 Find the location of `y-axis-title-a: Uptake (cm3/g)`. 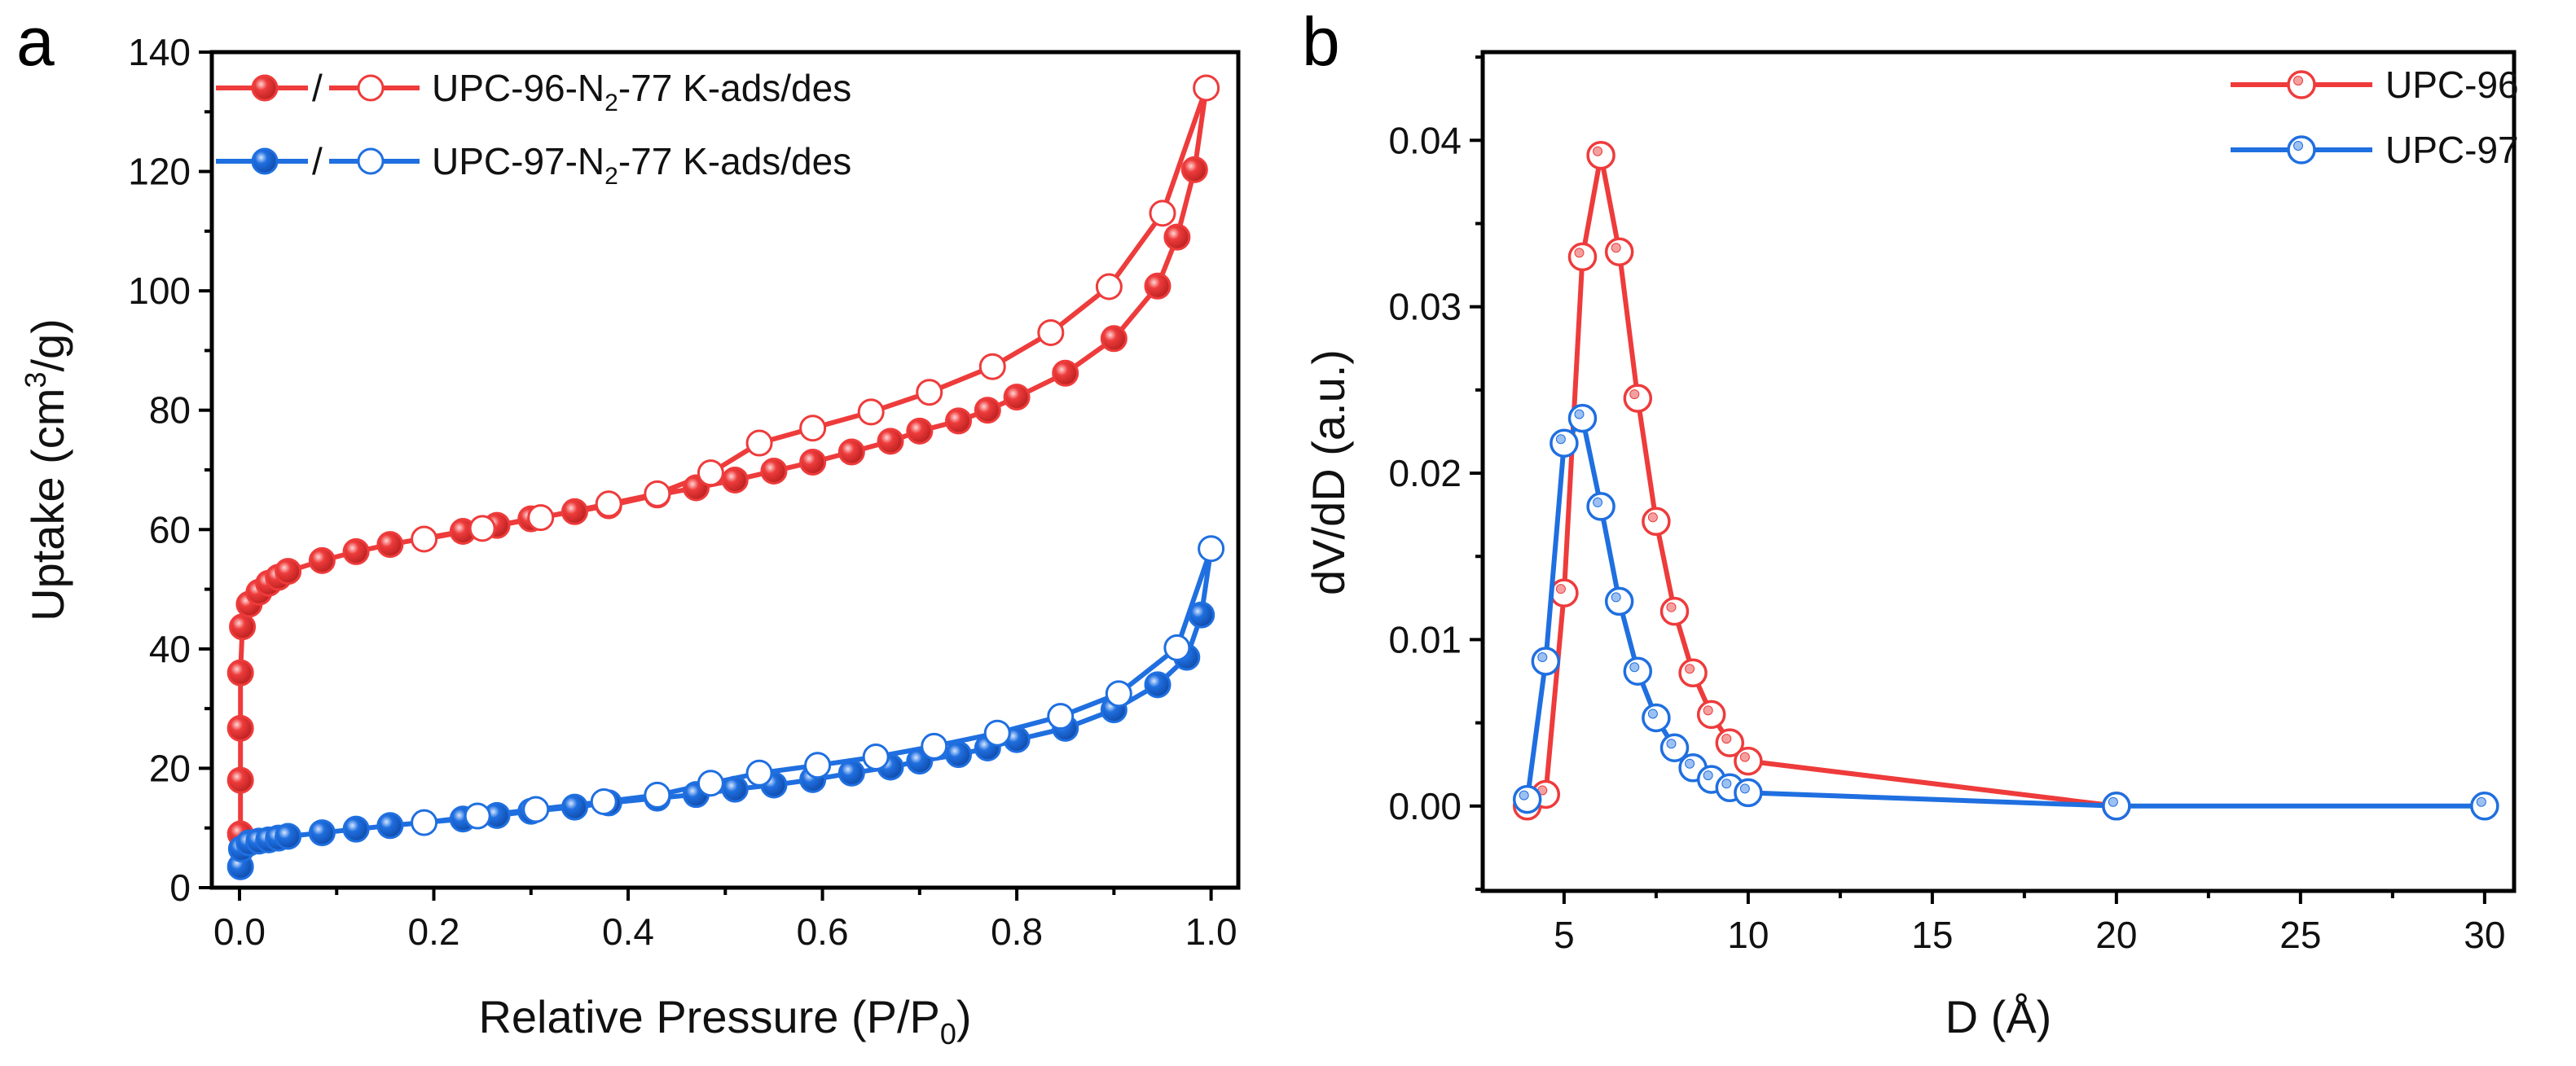

y-axis-title-a: Uptake (cm3/g) is located at coordinates (46, 470).